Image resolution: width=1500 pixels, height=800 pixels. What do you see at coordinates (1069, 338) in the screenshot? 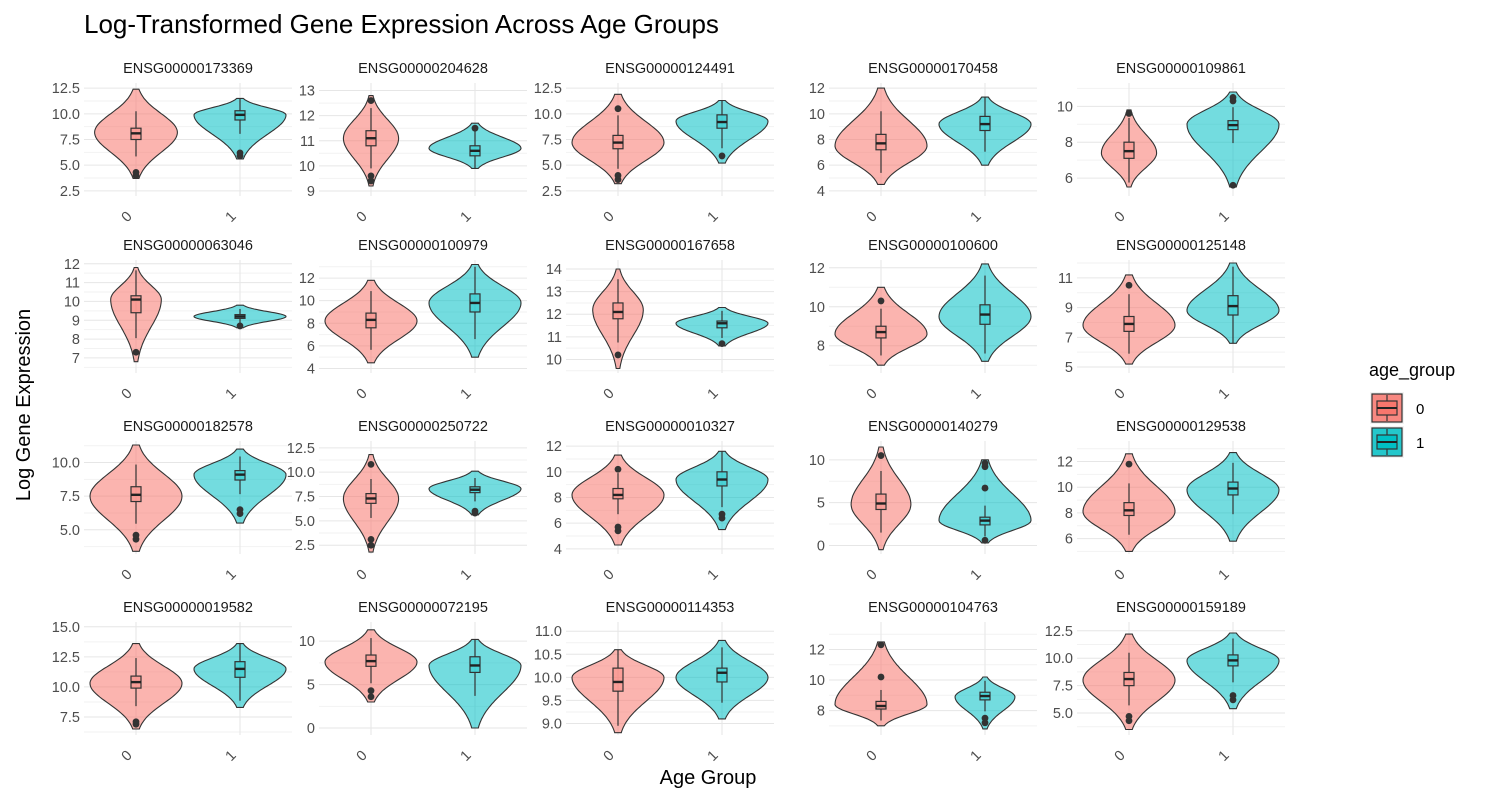
I see `y-tick-label: 7` at bounding box center [1069, 338].